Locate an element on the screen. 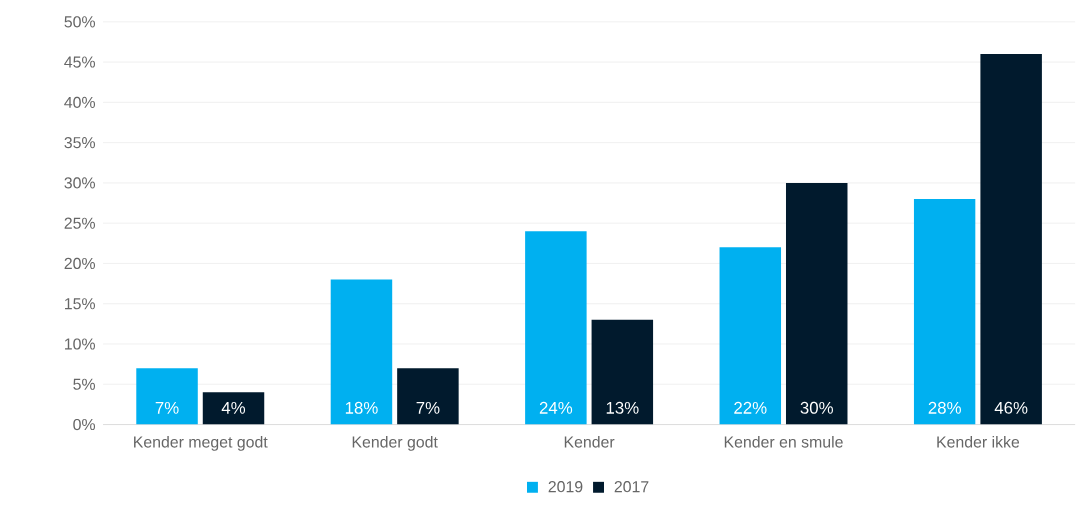  y-tick-label: 5% is located at coordinates (84, 384).